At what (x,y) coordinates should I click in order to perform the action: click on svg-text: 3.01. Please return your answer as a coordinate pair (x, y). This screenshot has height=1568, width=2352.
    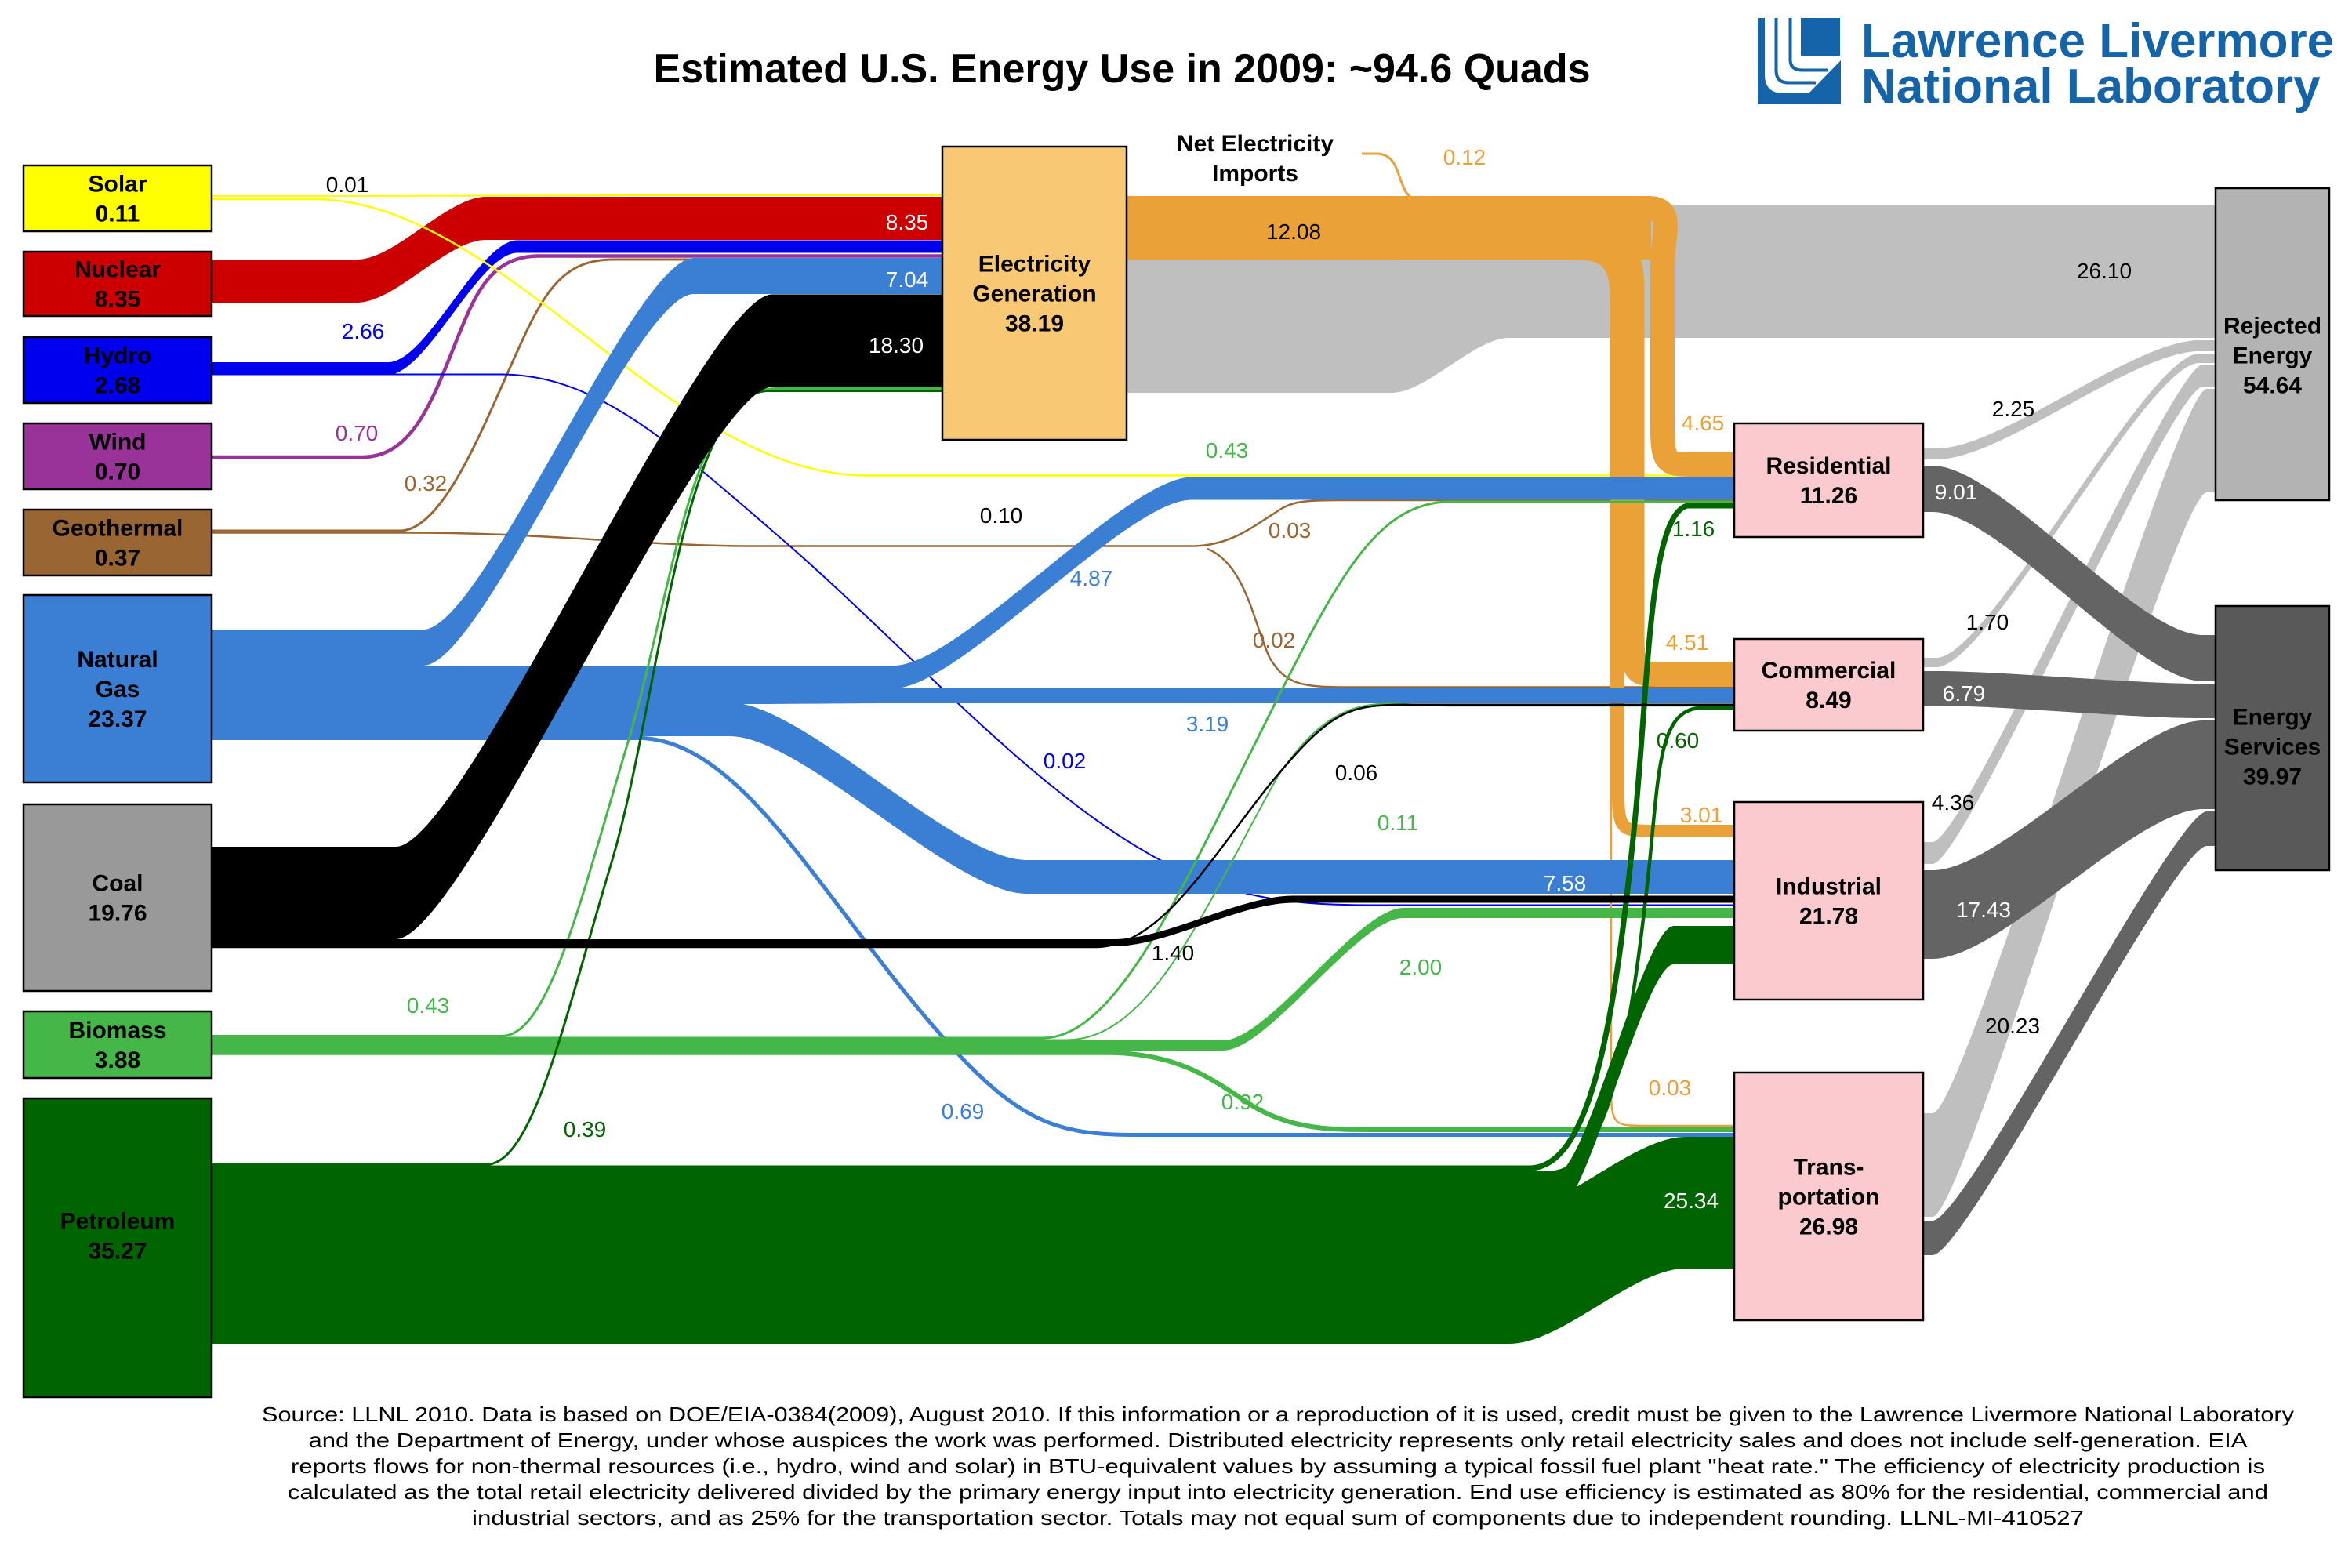
    Looking at the image, I should click on (1701, 815).